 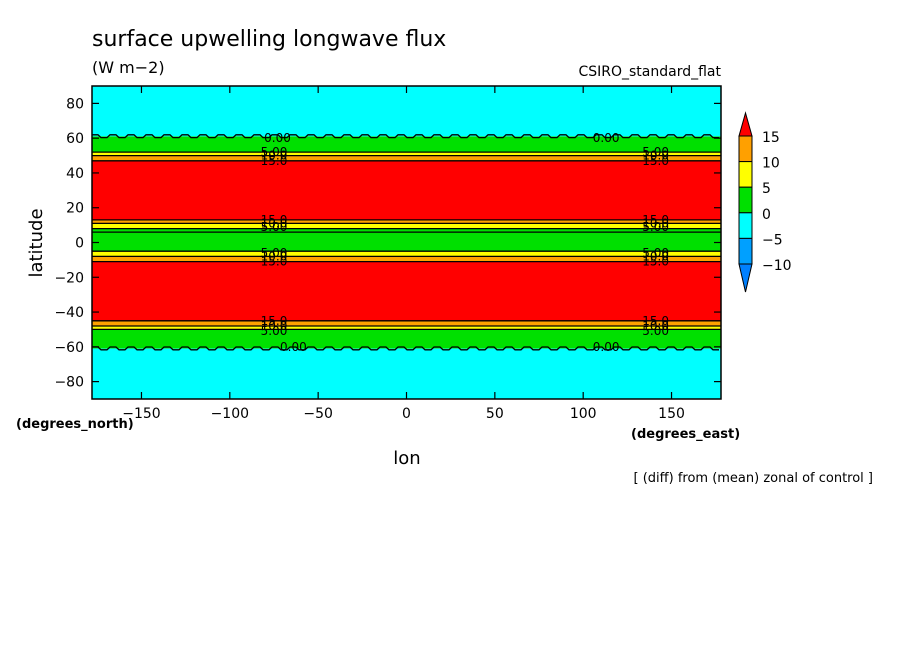 What do you see at coordinates (771, 138) in the screenshot?
I see `colorbar-label: 15` at bounding box center [771, 138].